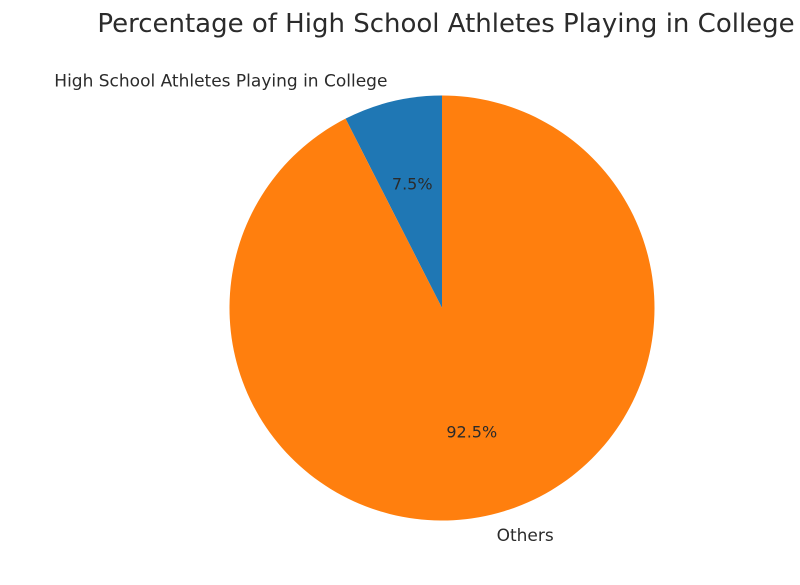 The width and height of the screenshot is (800, 585). I want to click on pie-slice-high-school-athletes-playing-in-college, so click(393, 201).